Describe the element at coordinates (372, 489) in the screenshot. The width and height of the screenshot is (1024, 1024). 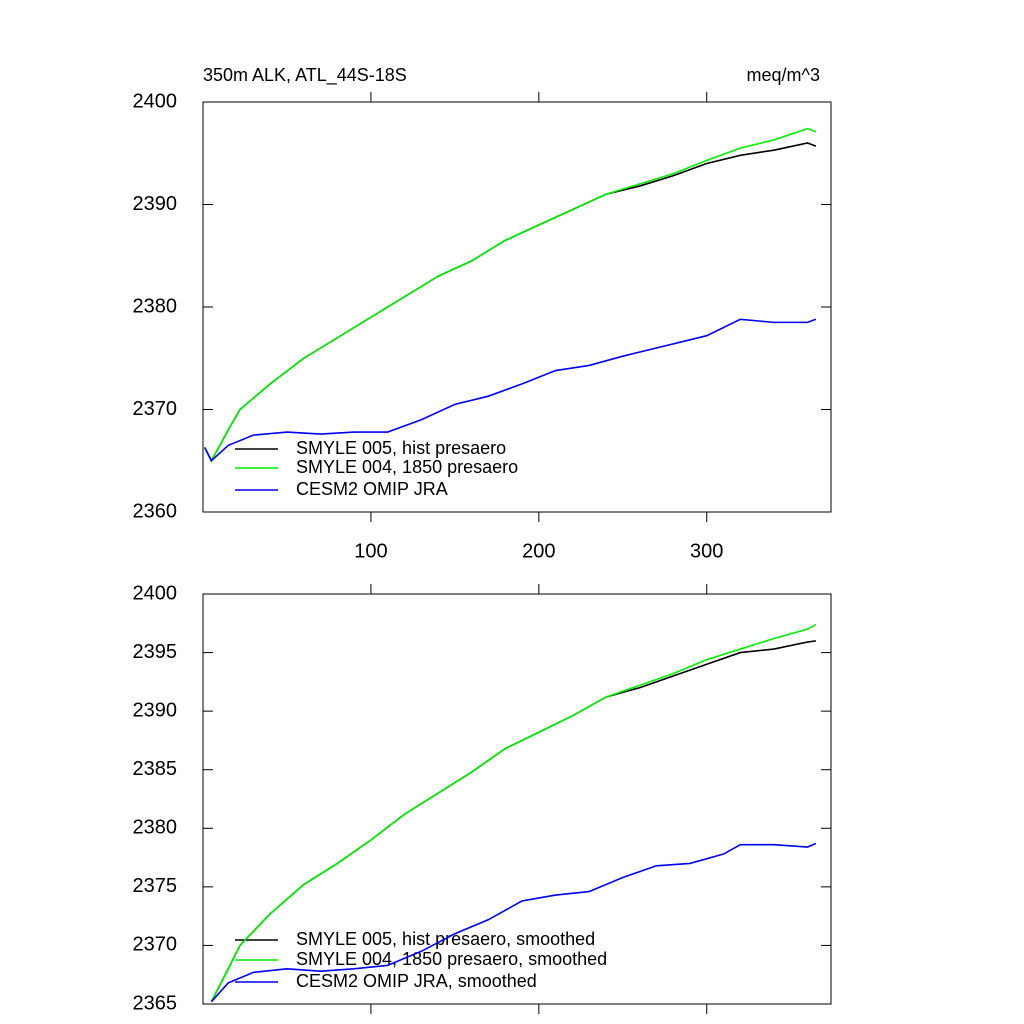
I see `legend-label: CESM2 OMIP JRA` at that location.